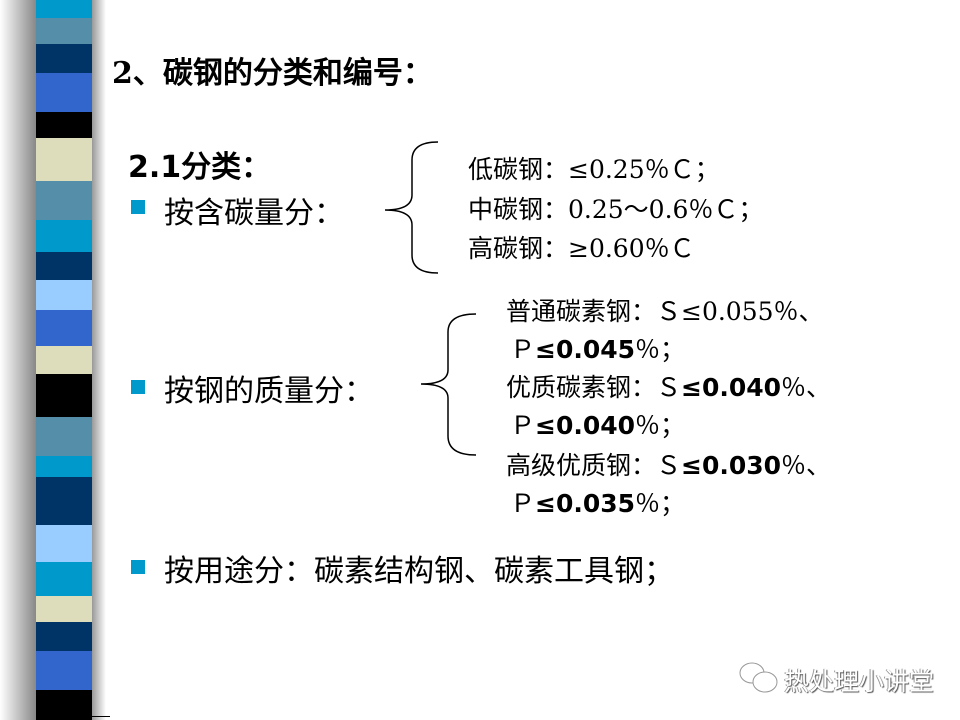  What do you see at coordinates (616, 209) in the screenshot?
I see `medium-carbon-item: 中碳钢：0.25～0.6％Ｃ；` at bounding box center [616, 209].